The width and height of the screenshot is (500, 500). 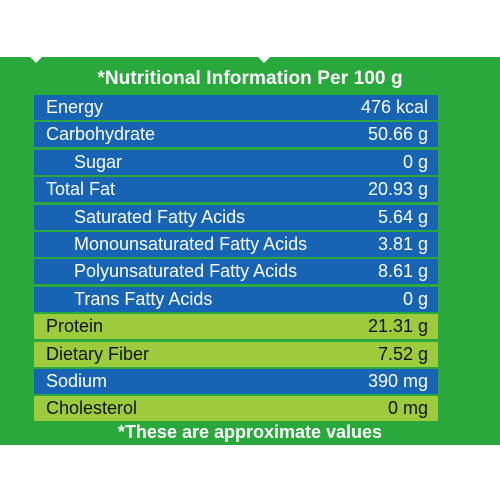 I want to click on nutrient-label: Dietary Fiber, so click(x=98, y=353).